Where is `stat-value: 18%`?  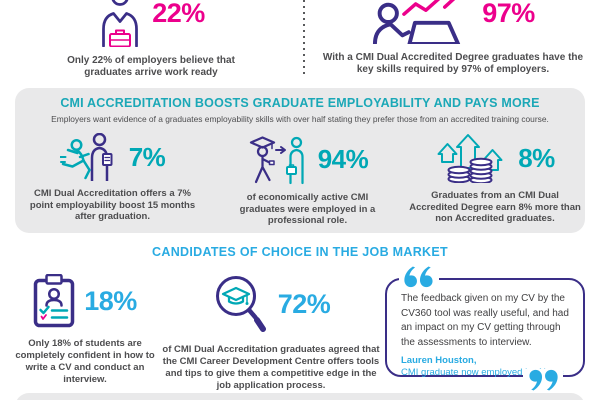
stat-value: 18% is located at coordinates (110, 300).